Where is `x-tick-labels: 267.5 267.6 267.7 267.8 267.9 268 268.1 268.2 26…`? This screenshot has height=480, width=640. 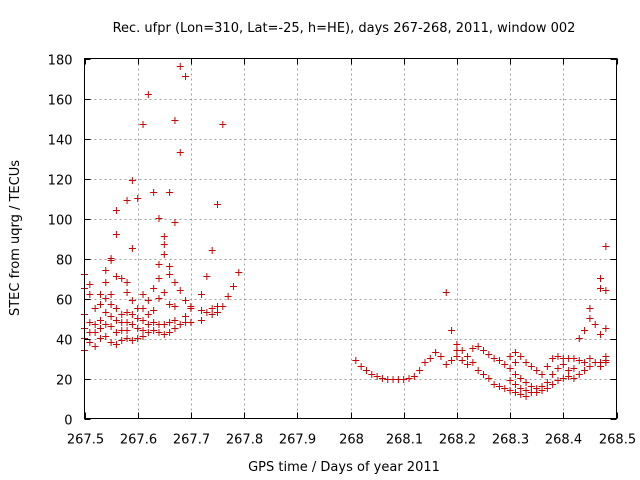
x-tick-labels: 267.5 267.6 267.7 267.8 267.9 268 268.1 268.2 26… is located at coordinates (351, 440).